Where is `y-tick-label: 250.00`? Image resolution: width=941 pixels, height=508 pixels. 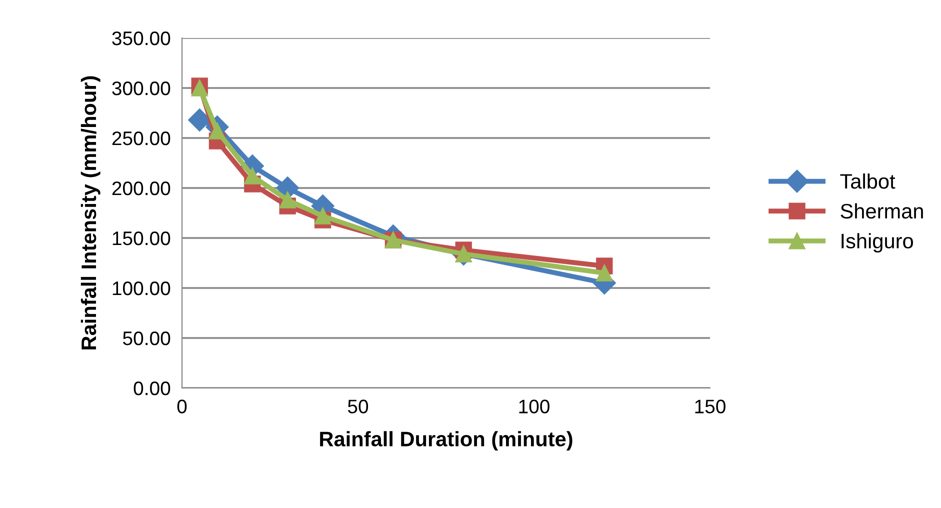 y-tick-label: 250.00 is located at coordinates (141, 138).